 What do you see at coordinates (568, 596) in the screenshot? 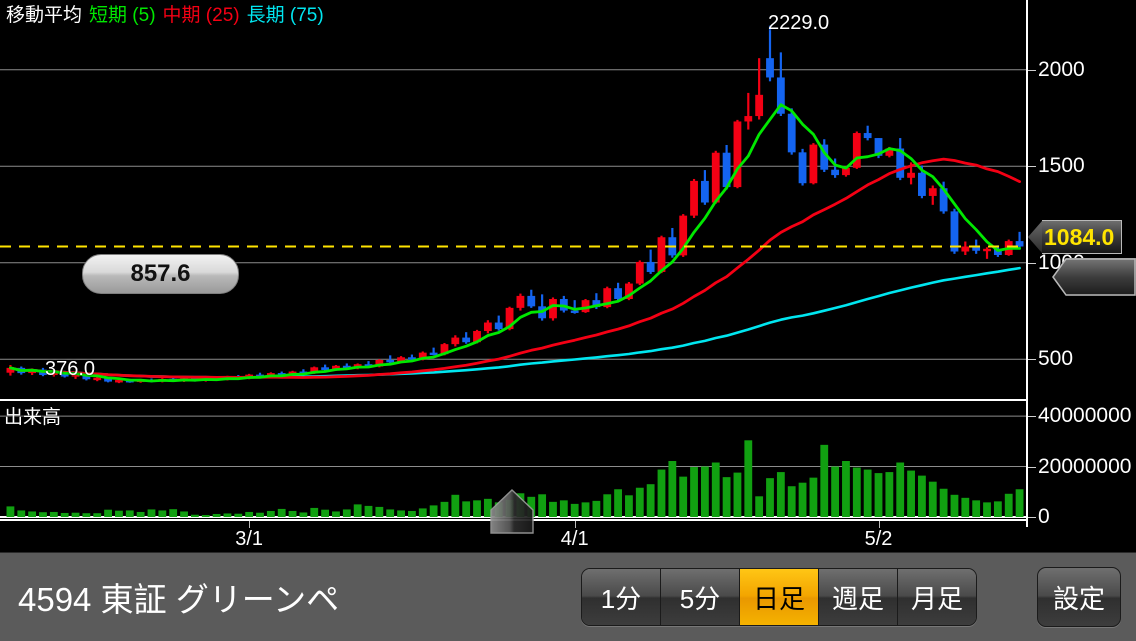
I see `bottom-toolbar: 4594 東証 グリーンペ 1分 5分 日足 週足 月足 設定` at bounding box center [568, 596].